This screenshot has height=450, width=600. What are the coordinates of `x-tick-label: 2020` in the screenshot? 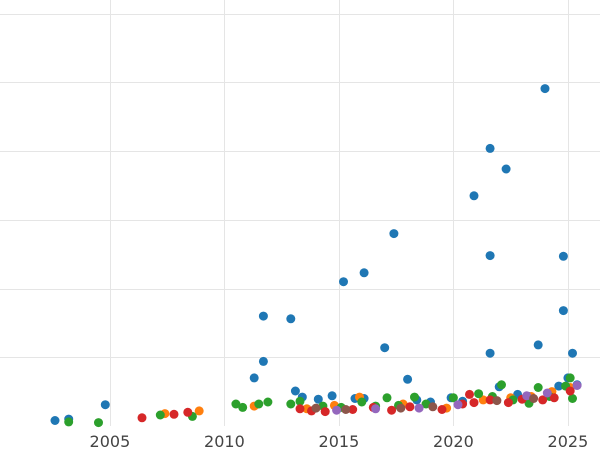 It's located at (453, 441).